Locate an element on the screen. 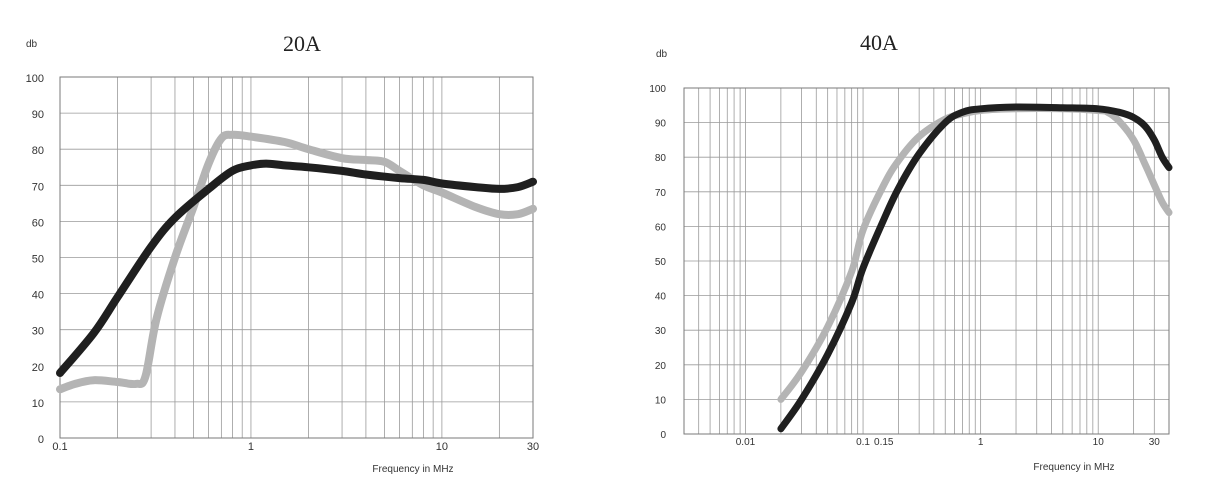 Image resolution: width=1207 pixels, height=503 pixels. x-tick-label: 0.15 is located at coordinates (884, 442).